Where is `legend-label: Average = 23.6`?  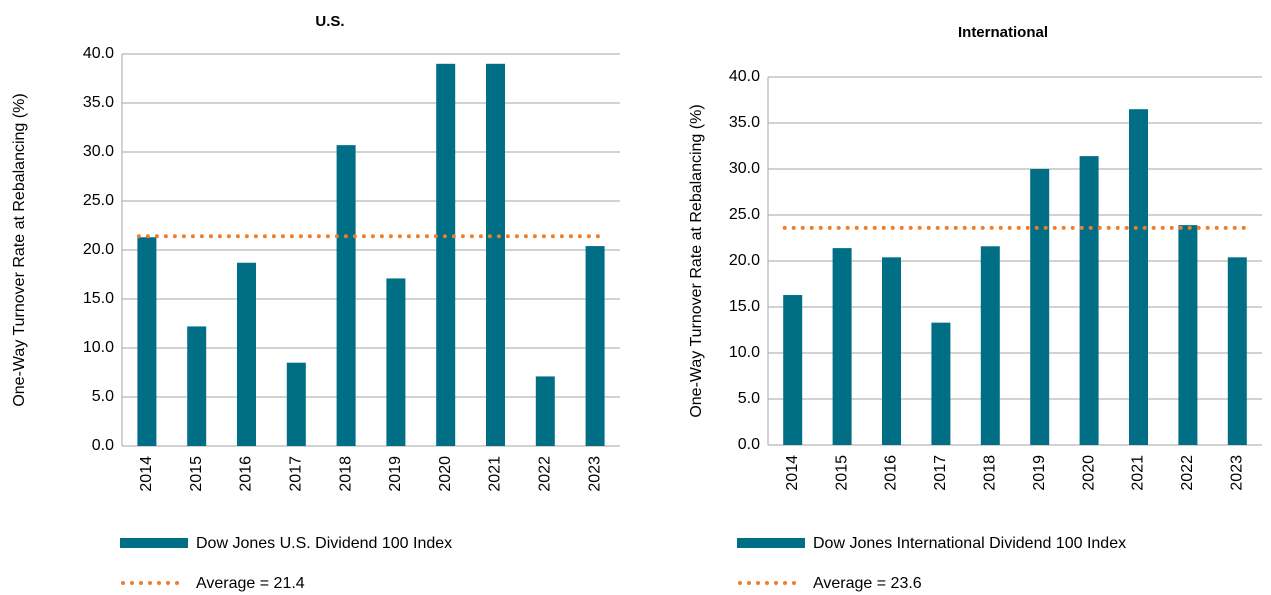
legend-label: Average = 23.6 is located at coordinates (867, 583).